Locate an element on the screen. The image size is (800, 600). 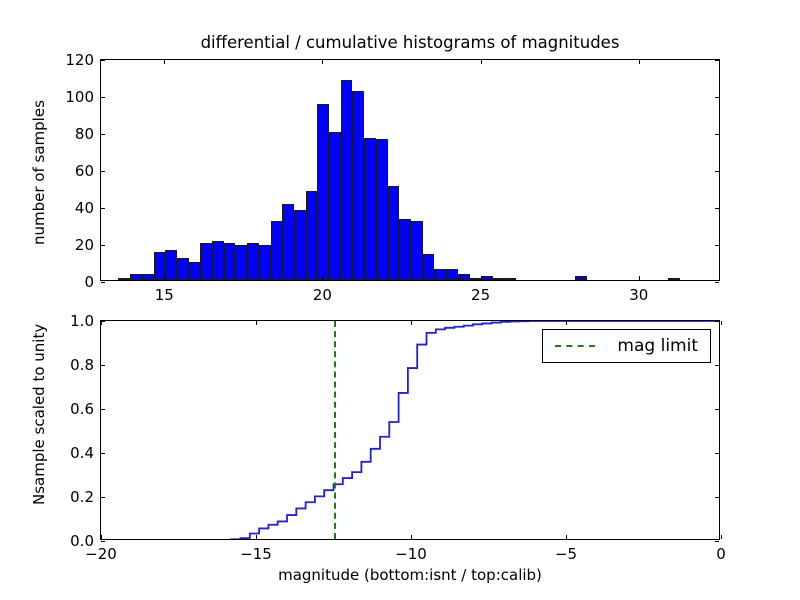
dashed-line-icon is located at coordinates (575, 346).